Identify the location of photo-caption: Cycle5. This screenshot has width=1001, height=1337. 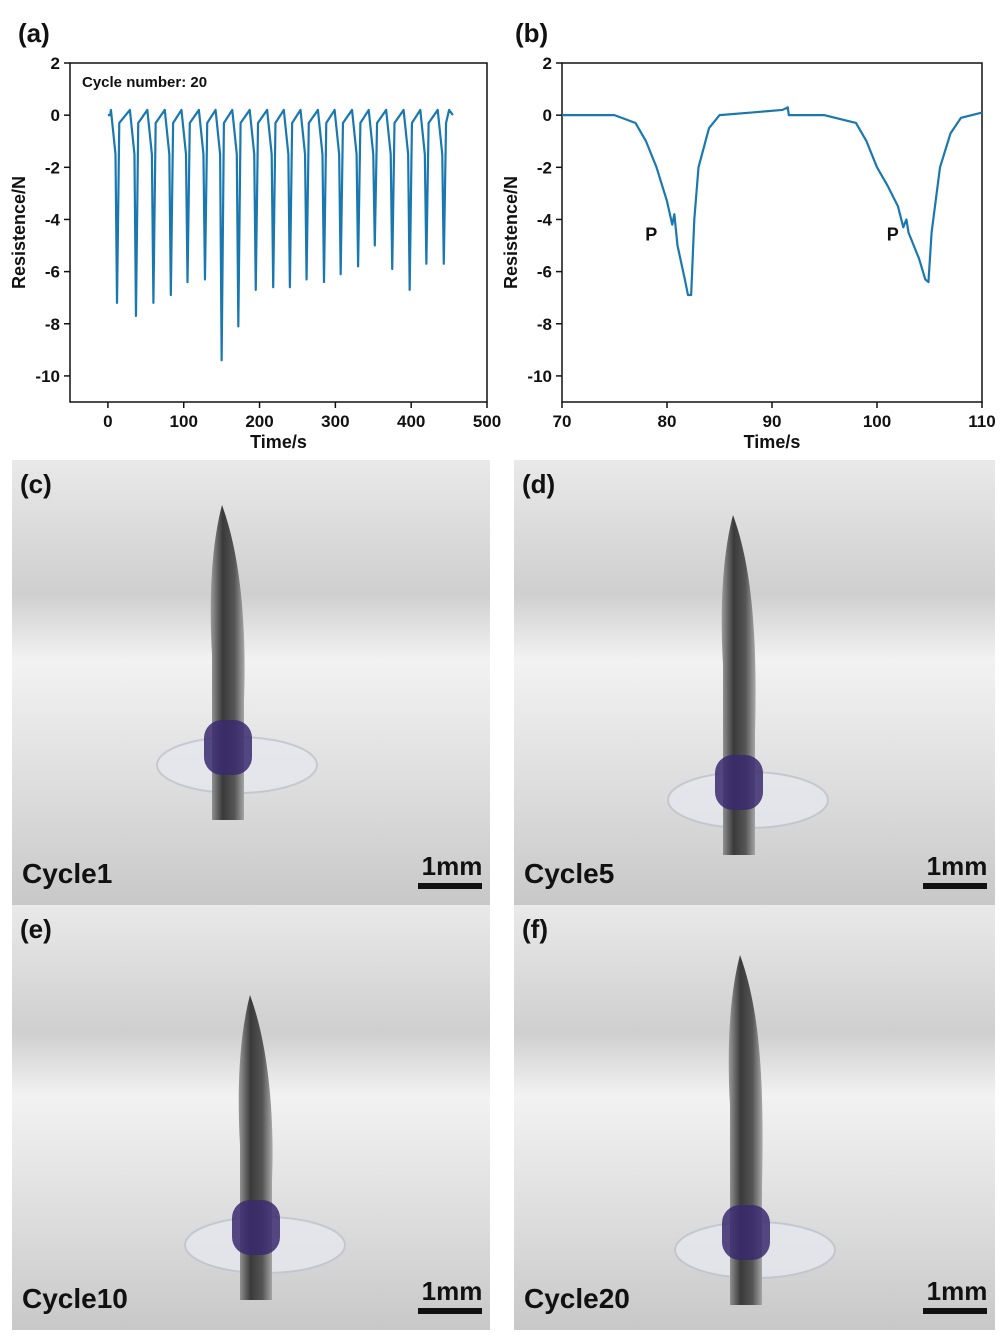
(569, 873).